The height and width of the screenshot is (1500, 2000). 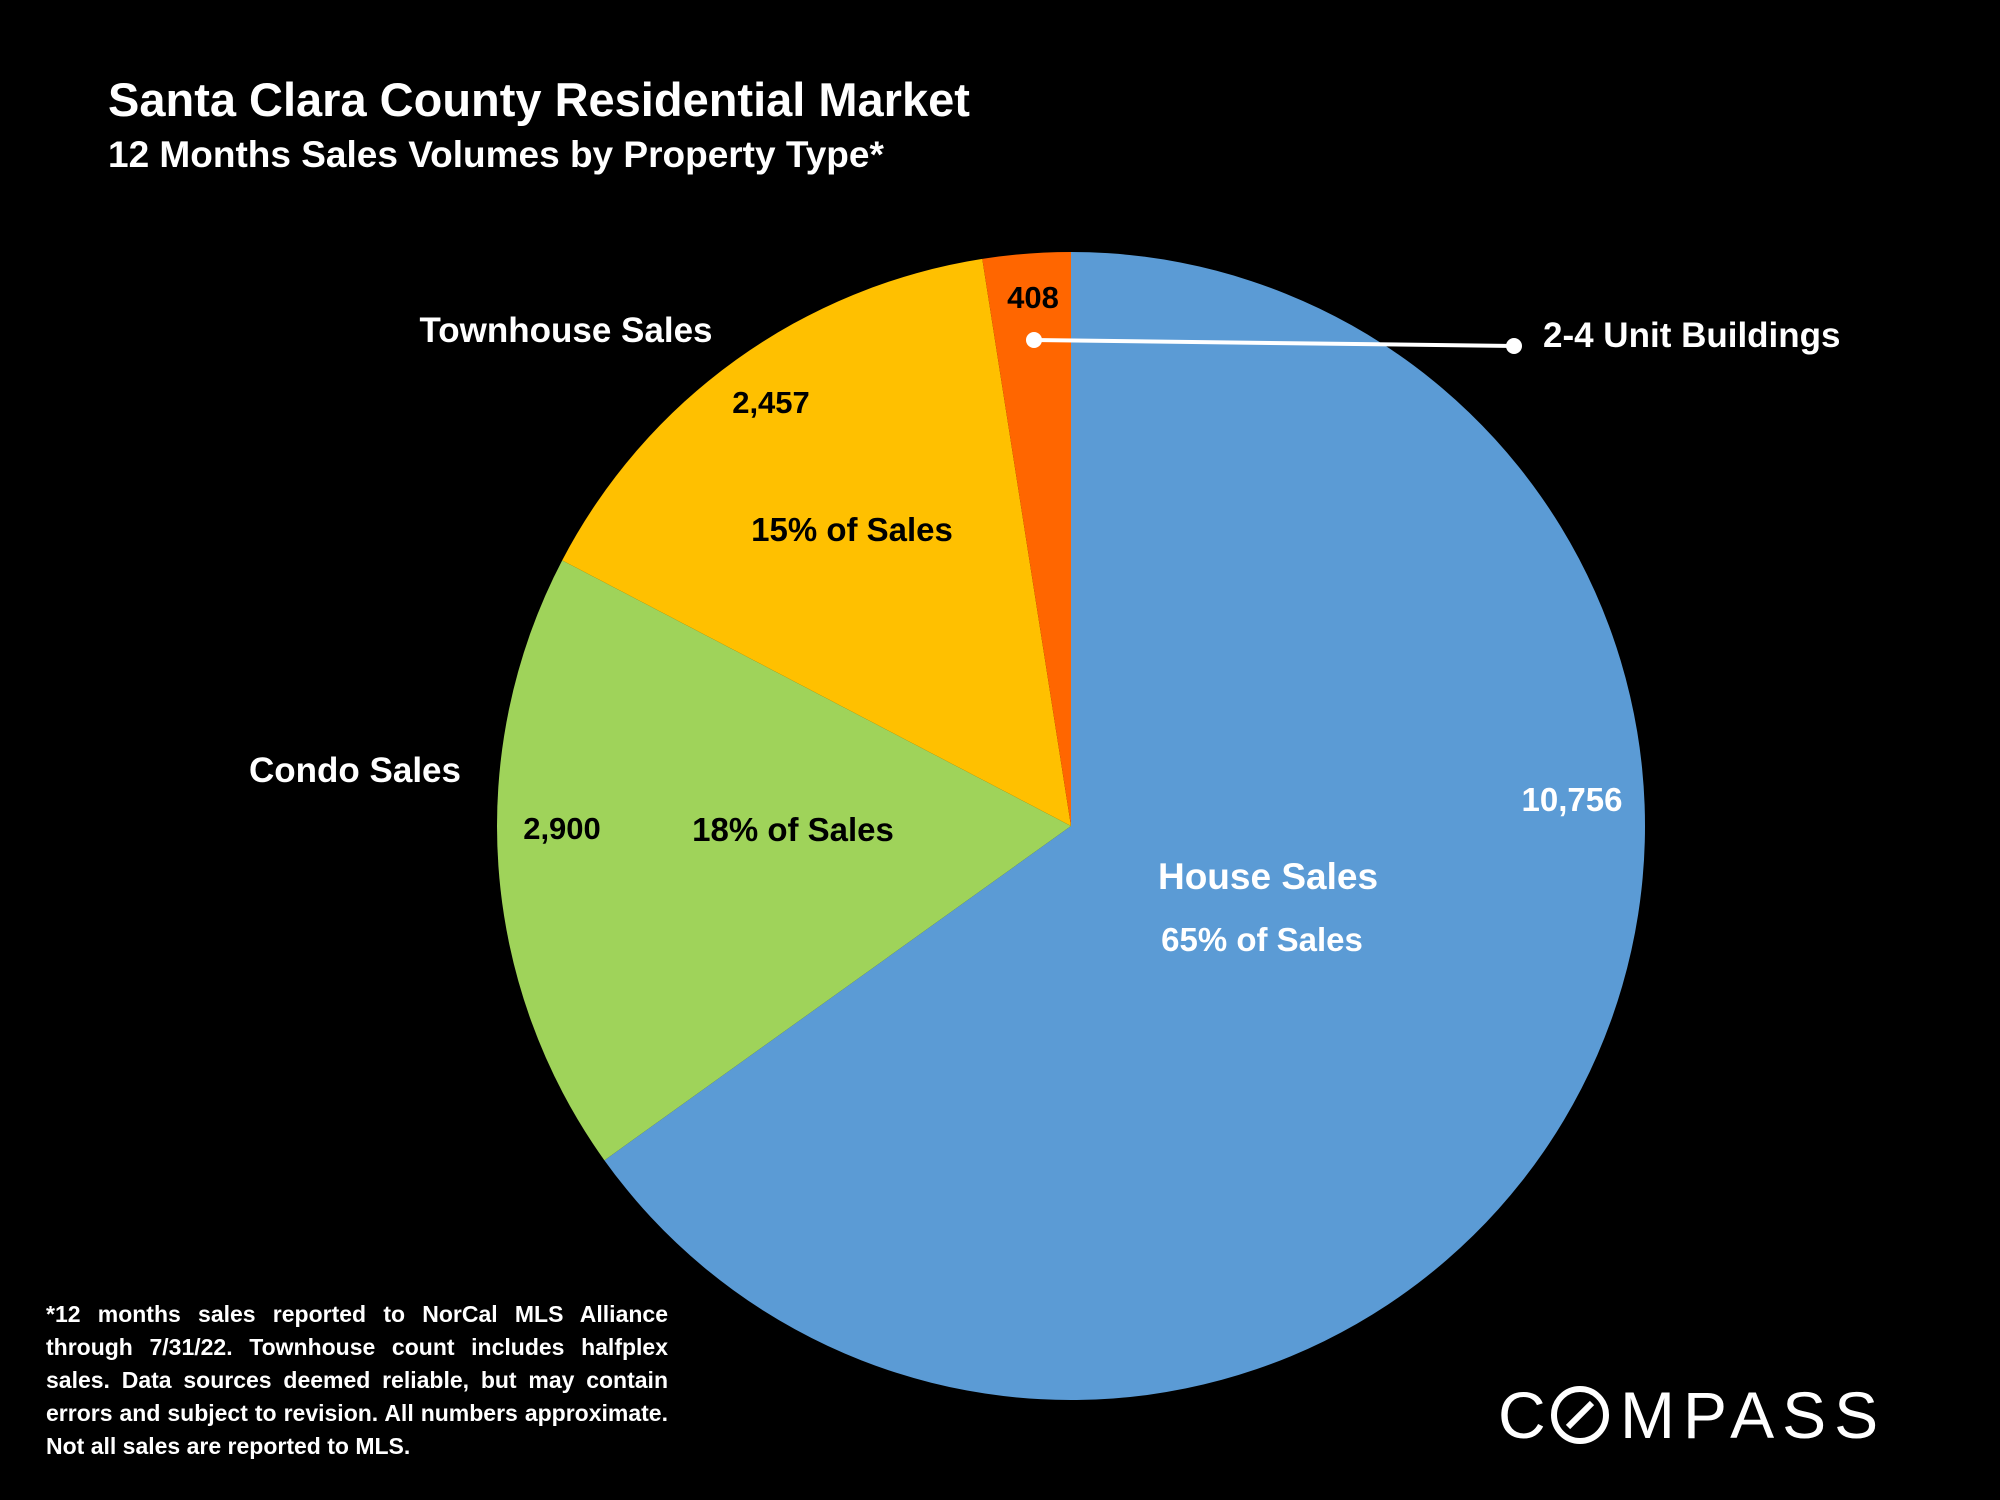 I want to click on pie-slice-2-4-unit-buildings, so click(x=1026, y=539).